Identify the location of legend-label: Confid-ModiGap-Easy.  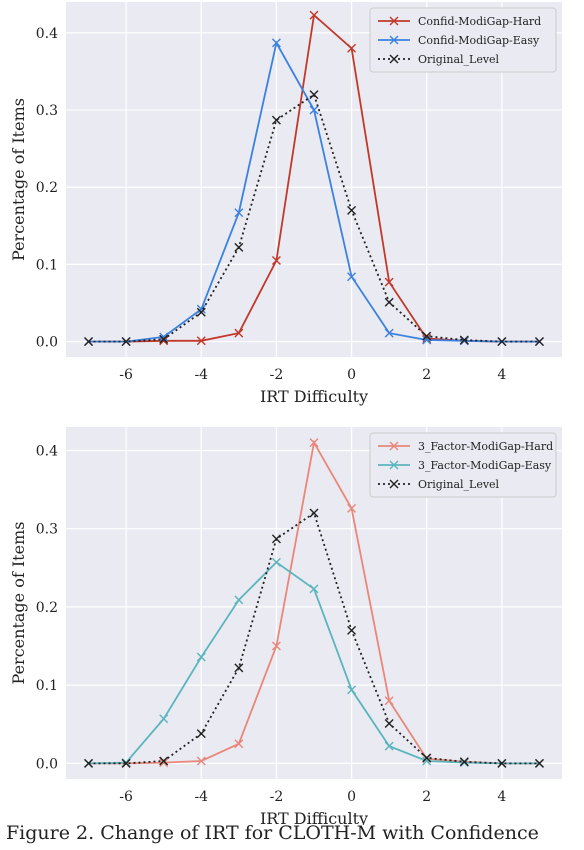
(479, 40).